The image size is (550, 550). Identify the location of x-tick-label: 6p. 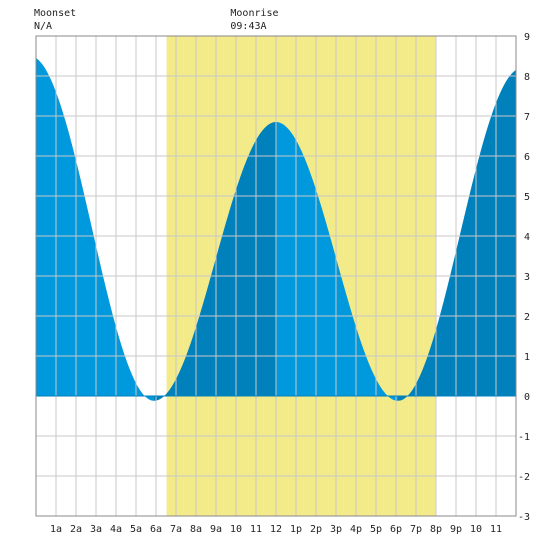
(396, 529).